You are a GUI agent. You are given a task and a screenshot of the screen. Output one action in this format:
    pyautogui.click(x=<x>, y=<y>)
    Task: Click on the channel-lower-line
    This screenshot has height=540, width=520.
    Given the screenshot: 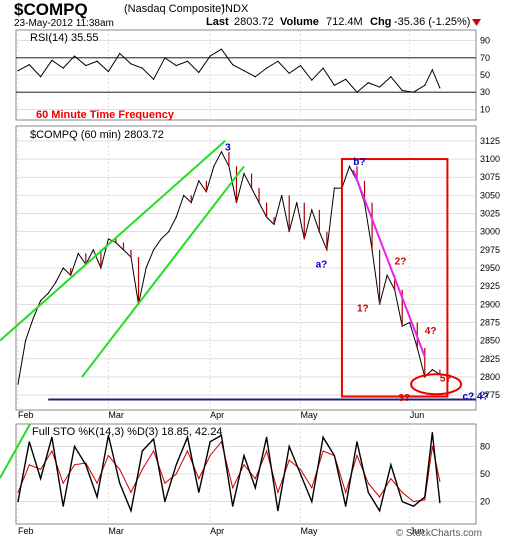 What is the action you would take?
    pyautogui.click(x=163, y=271)
    